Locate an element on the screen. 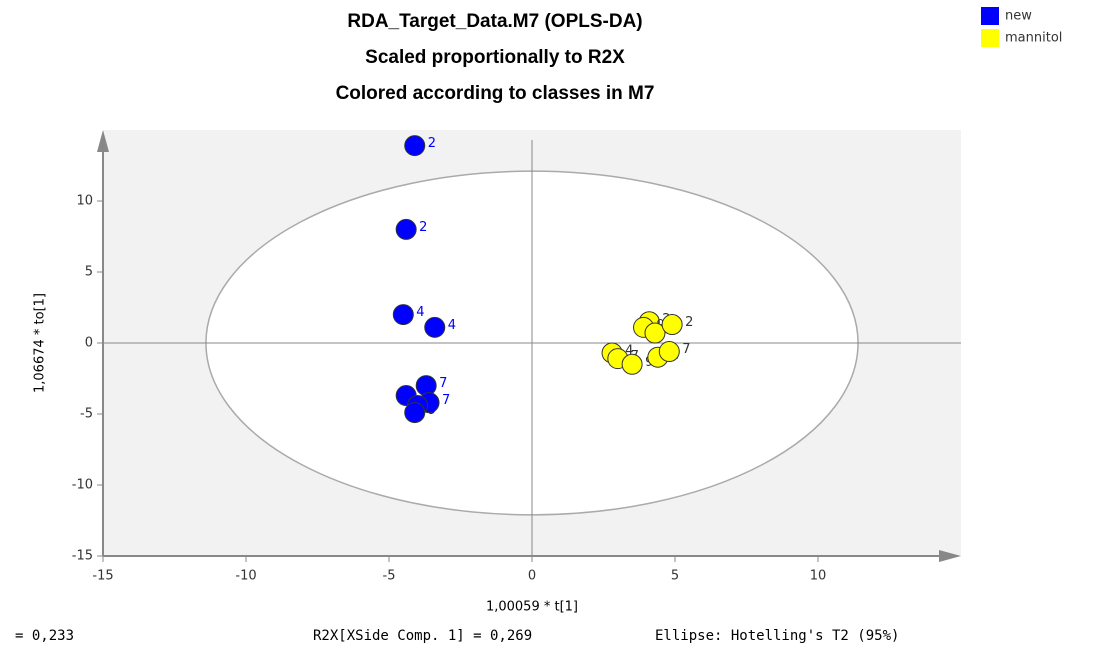 The height and width of the screenshot is (654, 1102). y-axis-label: 1,06674 * to[1] is located at coordinates (40, 343).